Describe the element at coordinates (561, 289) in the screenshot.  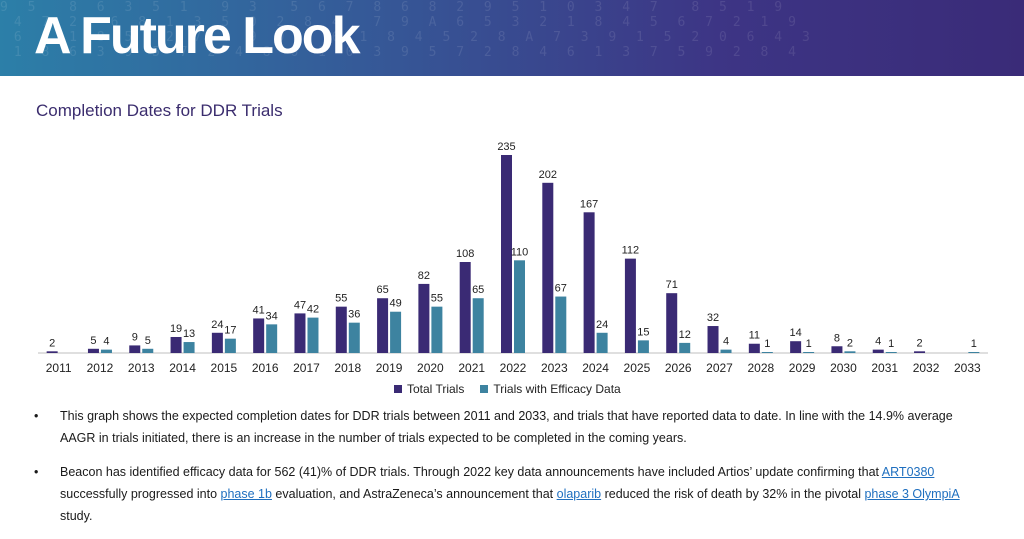
I see `data-label-efficacy: 67` at that location.